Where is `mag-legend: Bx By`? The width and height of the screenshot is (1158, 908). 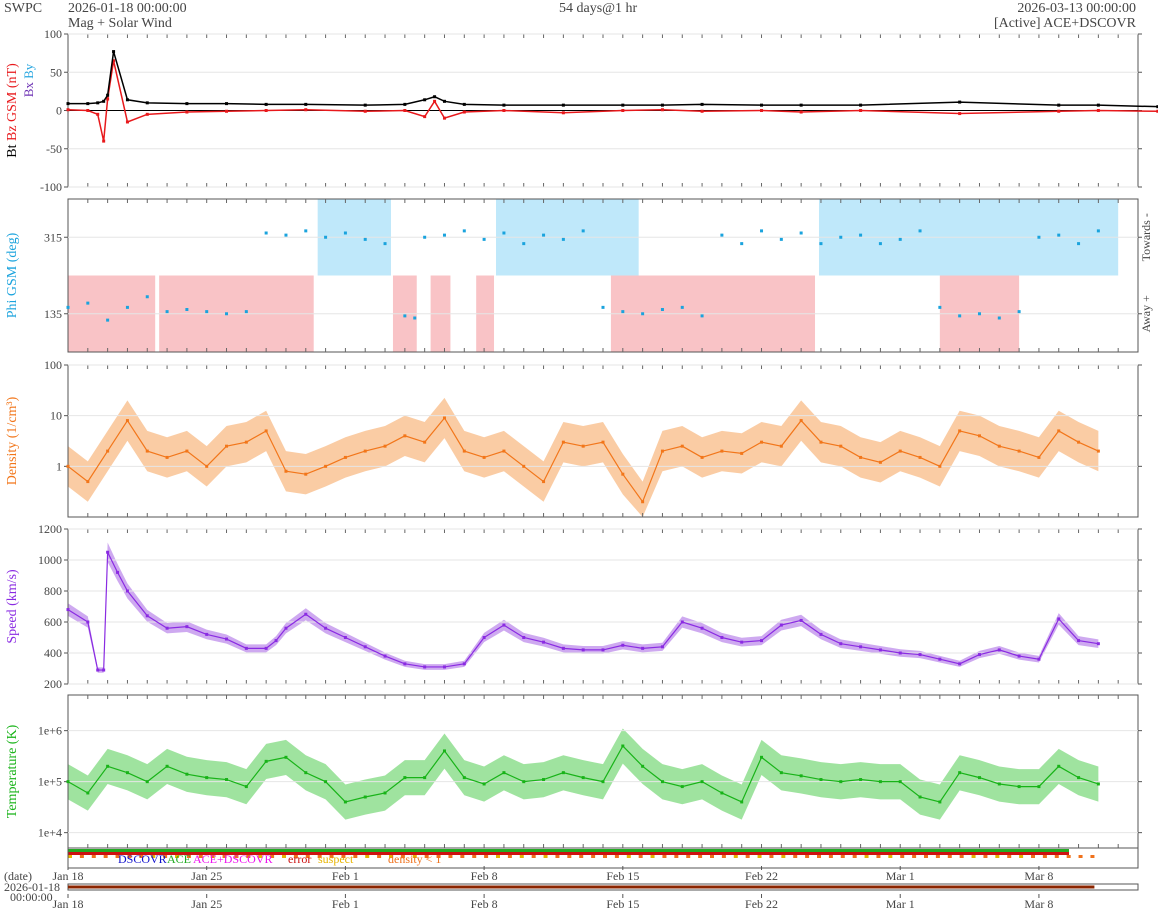 mag-legend: Bx By is located at coordinates (28, 80).